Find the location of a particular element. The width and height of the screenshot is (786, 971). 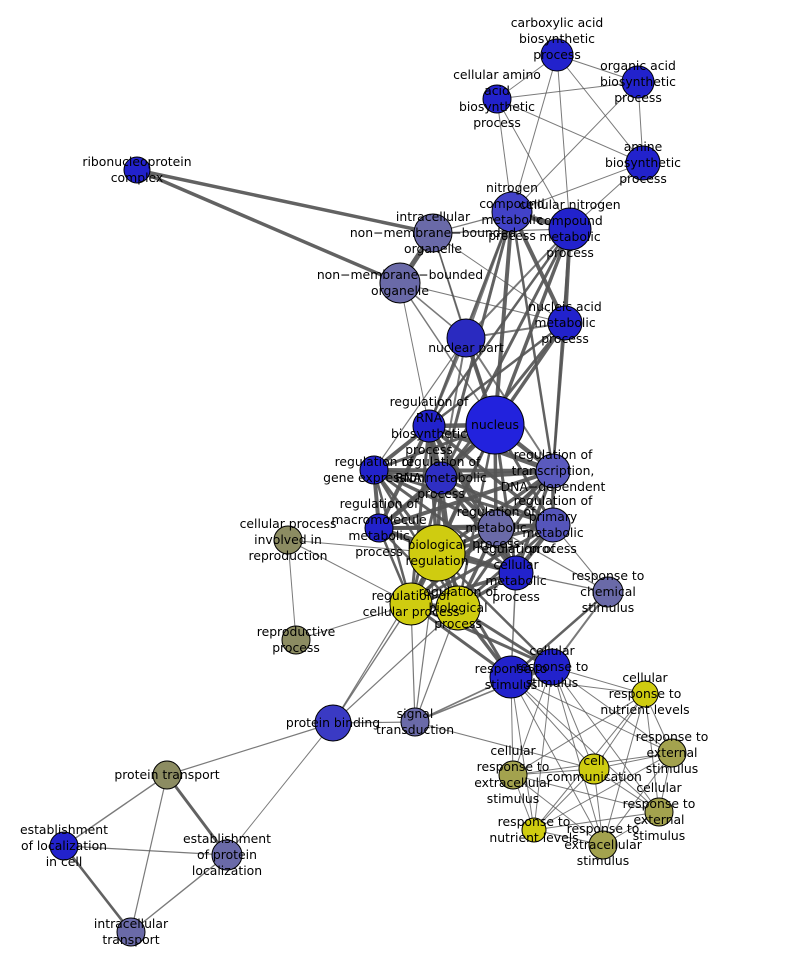

graph-node-nitrogen-compound-metabolic-process is located at coordinates (512, 212).